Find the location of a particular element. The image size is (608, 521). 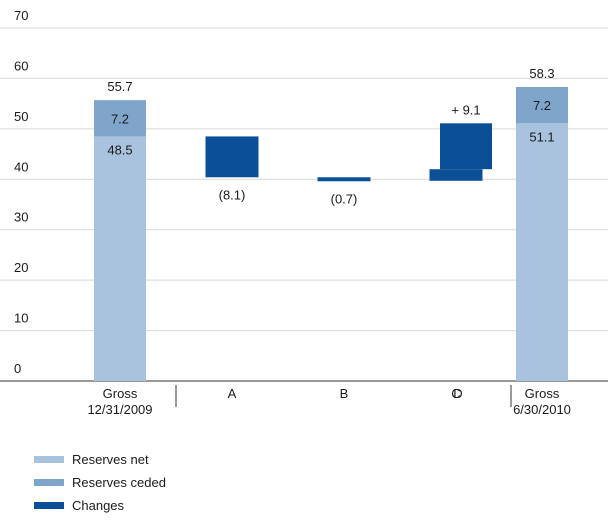

legend-swatch-reserves-ceded is located at coordinates (49, 482).